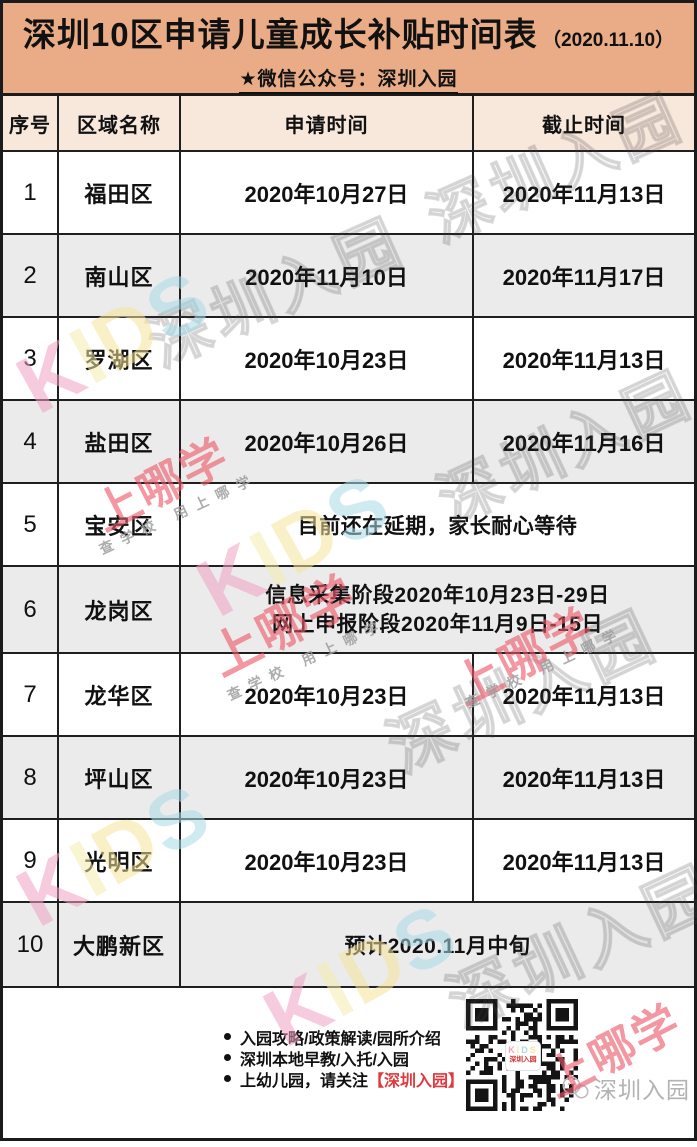 The image size is (697, 1147). Describe the element at coordinates (523, 1059) in the screenshot. I see `qr-logo-name: 深圳入园` at that location.